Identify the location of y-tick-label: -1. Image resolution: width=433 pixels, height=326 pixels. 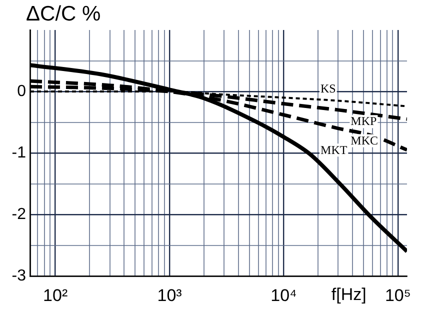
(19, 153).